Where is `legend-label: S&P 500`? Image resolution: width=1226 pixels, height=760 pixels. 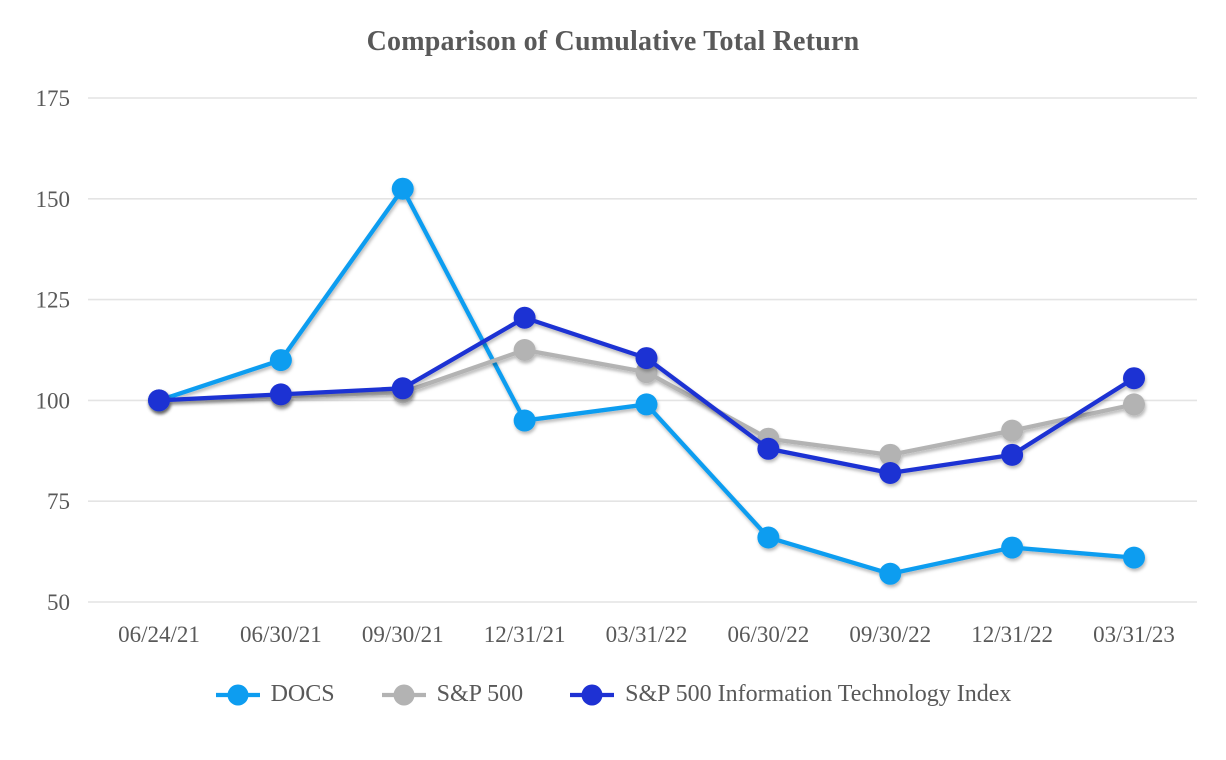 legend-label: S&P 500 is located at coordinates (480, 694).